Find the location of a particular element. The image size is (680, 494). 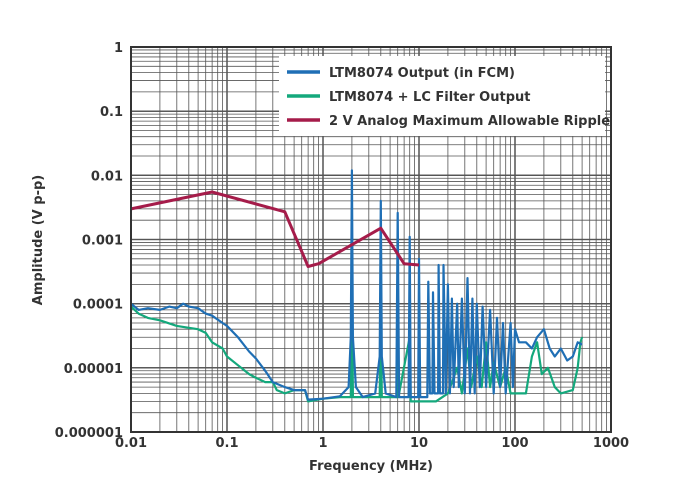

x-tick-label: 0.01 is located at coordinates (131, 443).